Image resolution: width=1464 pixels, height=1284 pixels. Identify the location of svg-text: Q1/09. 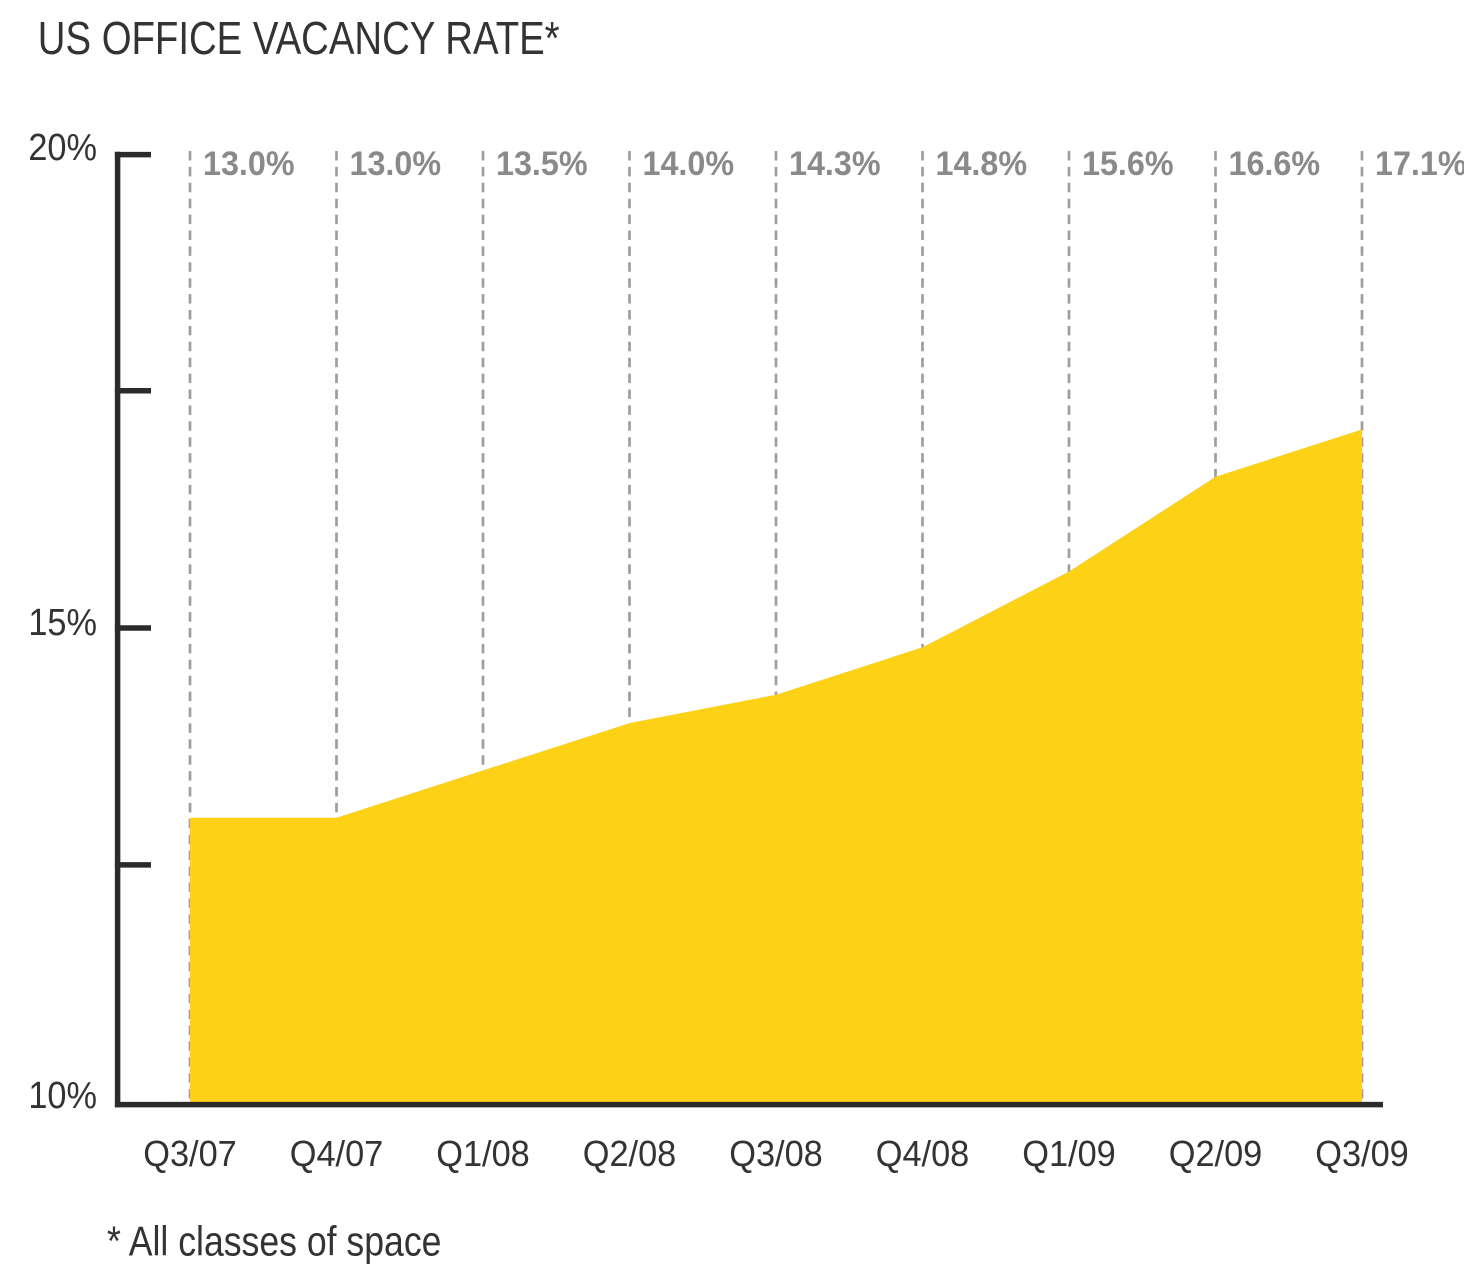
(1069, 1154).